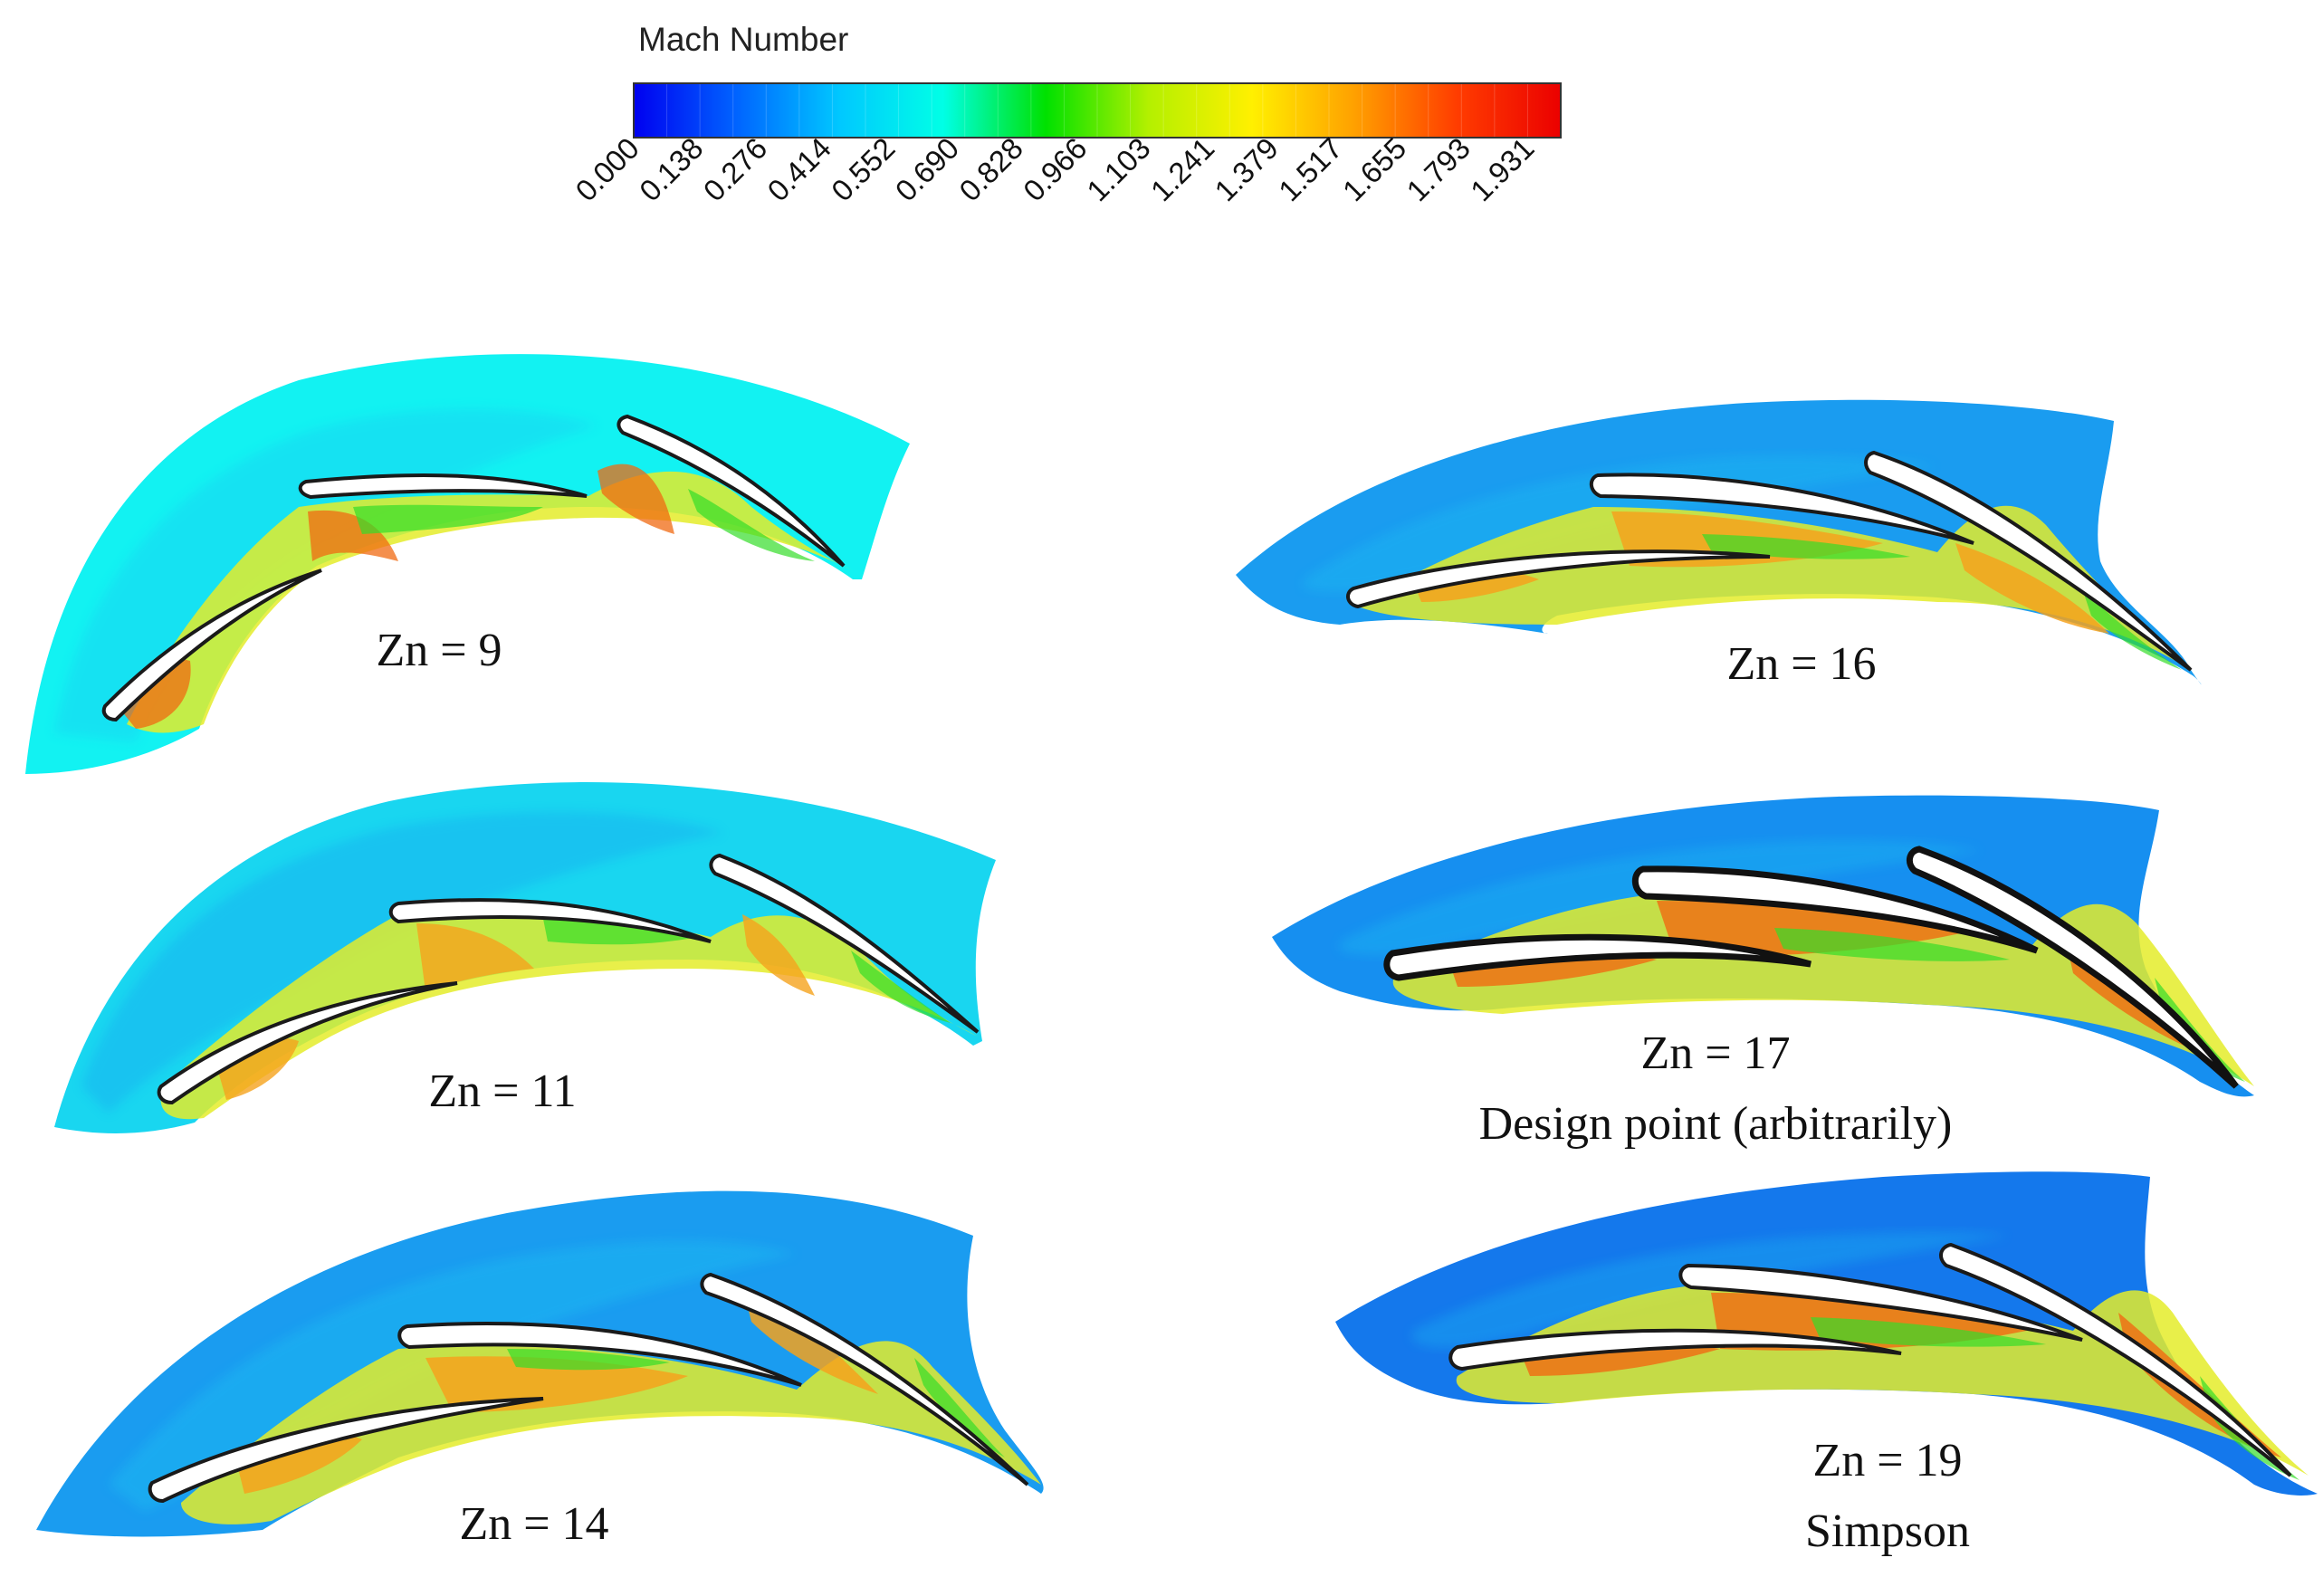 This screenshot has width=2323, height=1596. What do you see at coordinates (1118, 169) in the screenshot?
I see `colorbar-tick-label: 1.103` at bounding box center [1118, 169].